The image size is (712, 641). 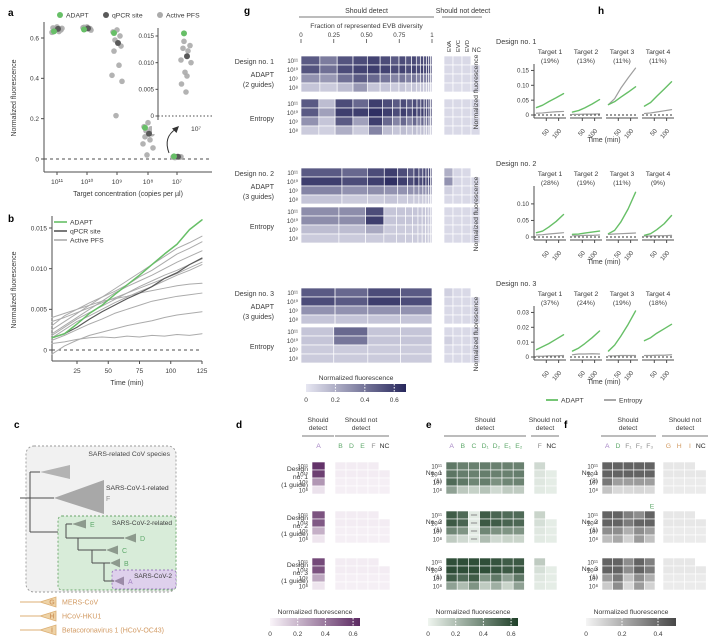 I want to click on adapt-line, so click(x=586, y=341).